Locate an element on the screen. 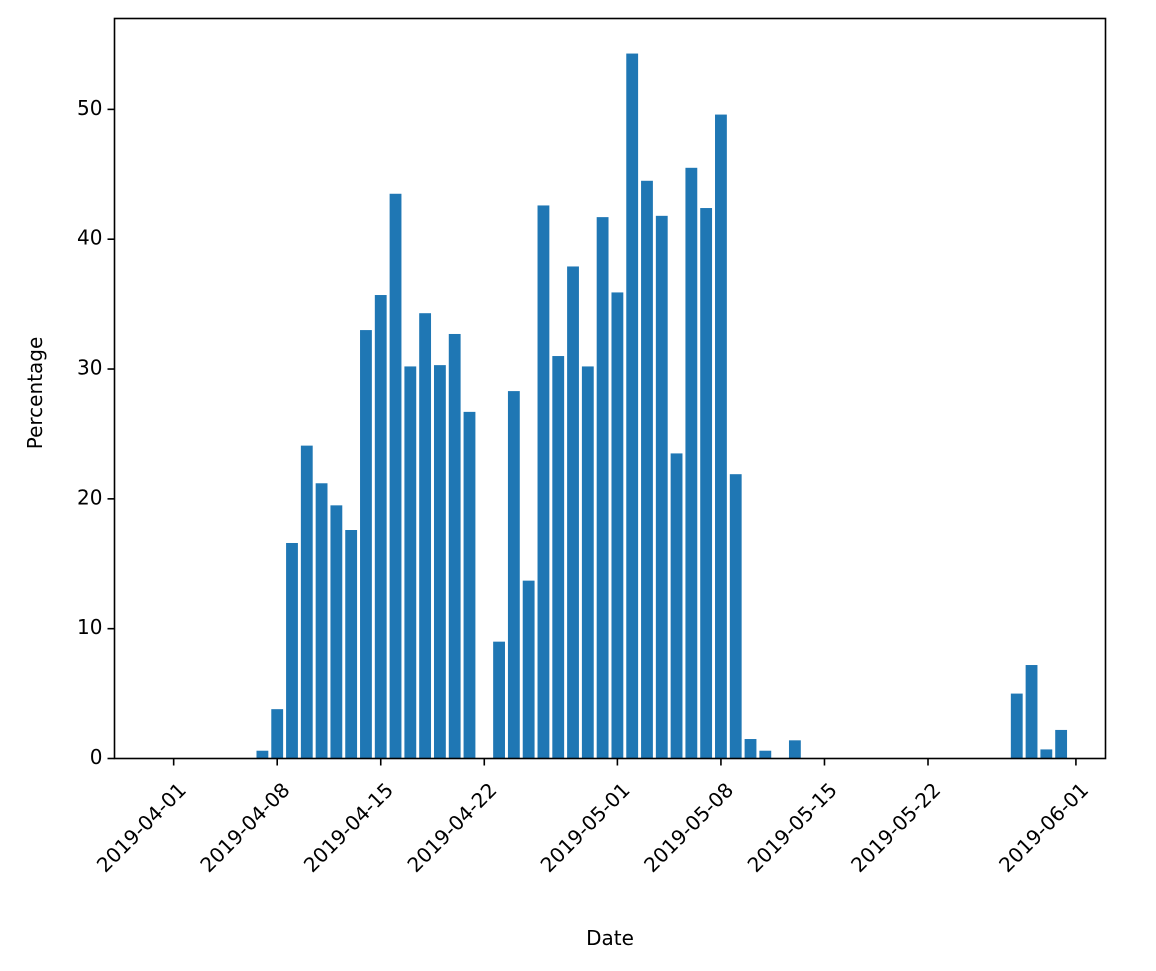  y-tick-label: 50 is located at coordinates (89, 108).